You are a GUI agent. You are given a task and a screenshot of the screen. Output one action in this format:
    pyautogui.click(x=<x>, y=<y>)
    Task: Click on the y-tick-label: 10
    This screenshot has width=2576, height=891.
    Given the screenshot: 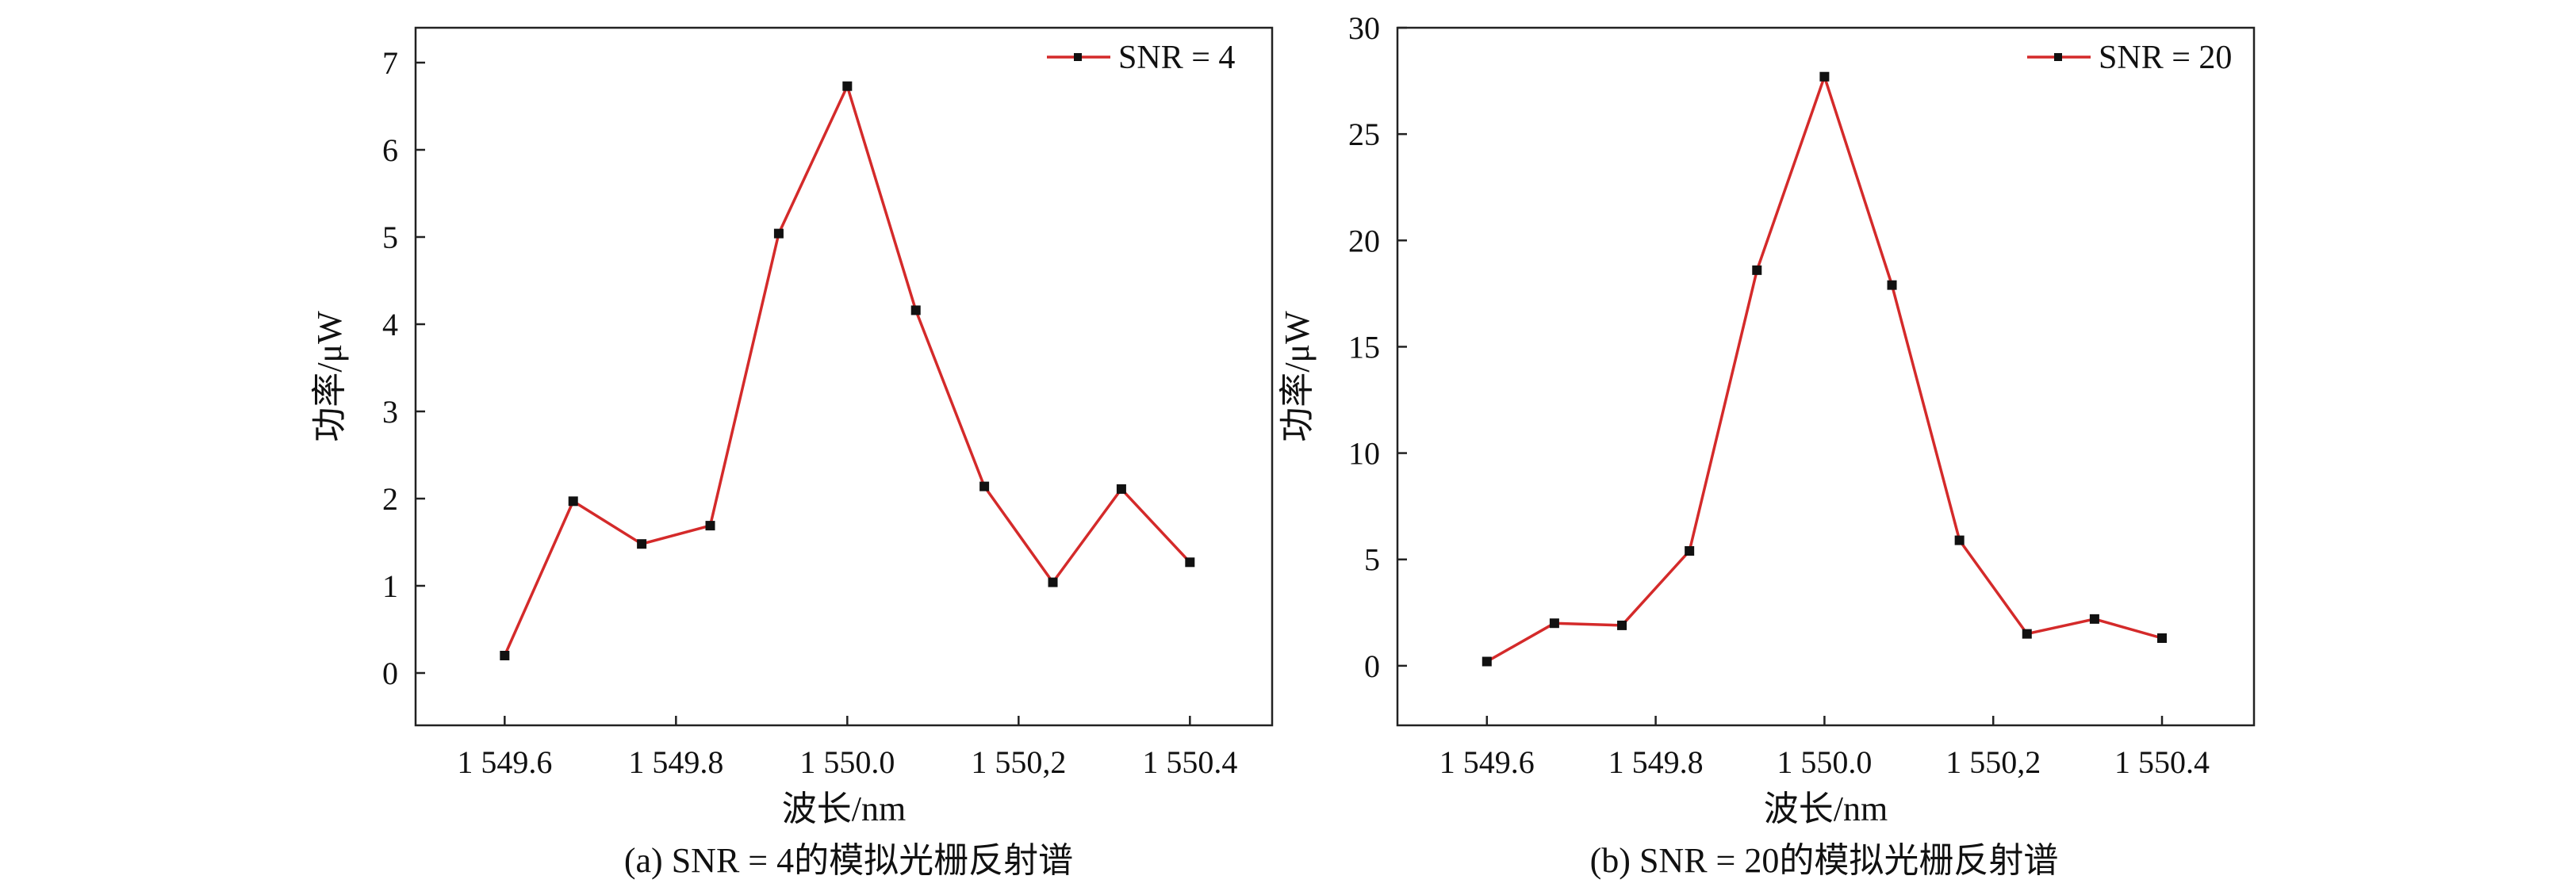 What is the action you would take?
    pyautogui.click(x=1364, y=454)
    